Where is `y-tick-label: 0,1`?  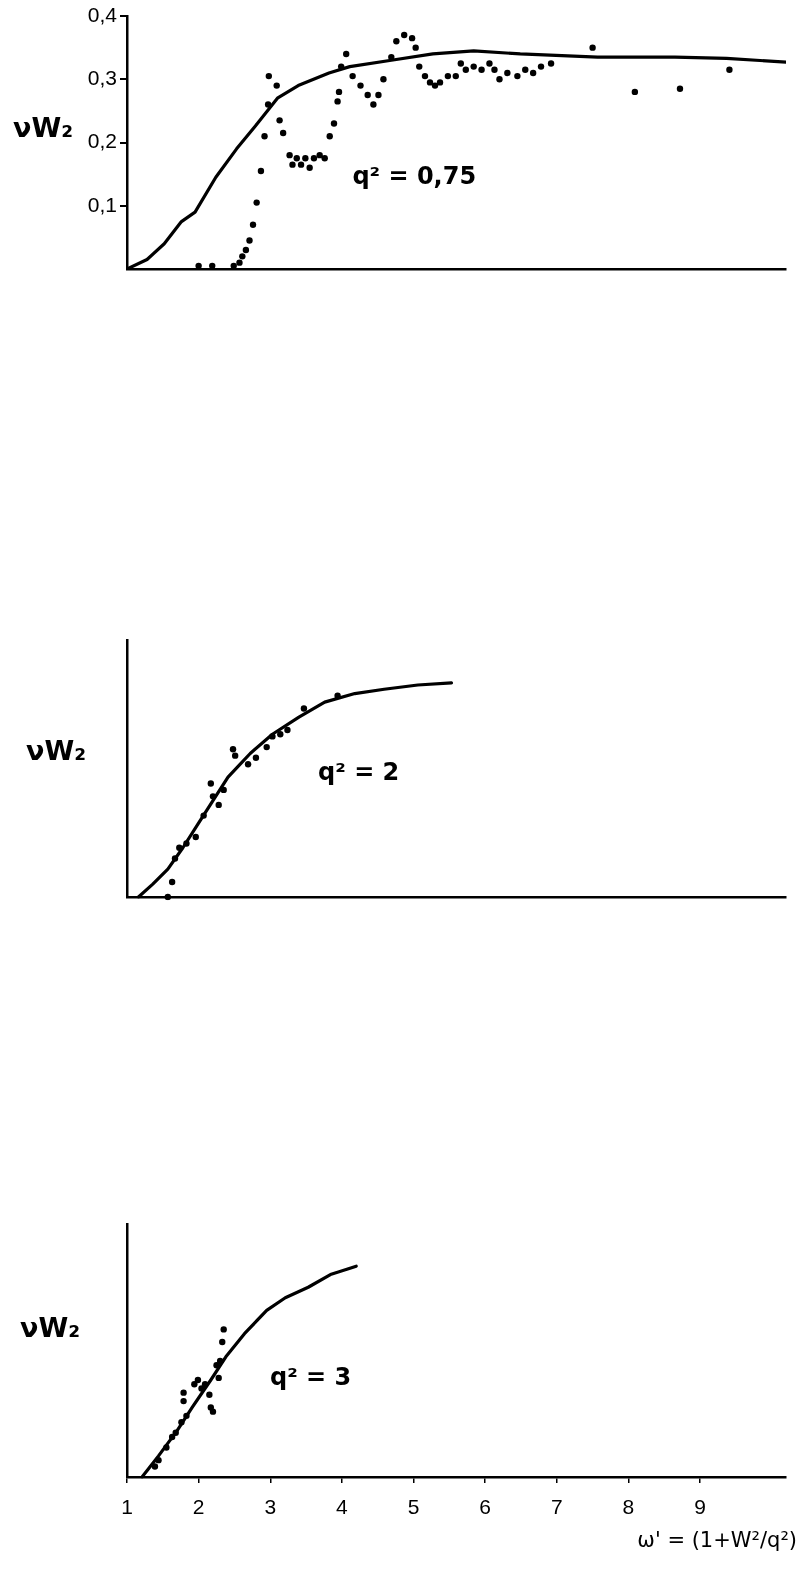
y-tick-label: 0,1 is located at coordinates (102, 204).